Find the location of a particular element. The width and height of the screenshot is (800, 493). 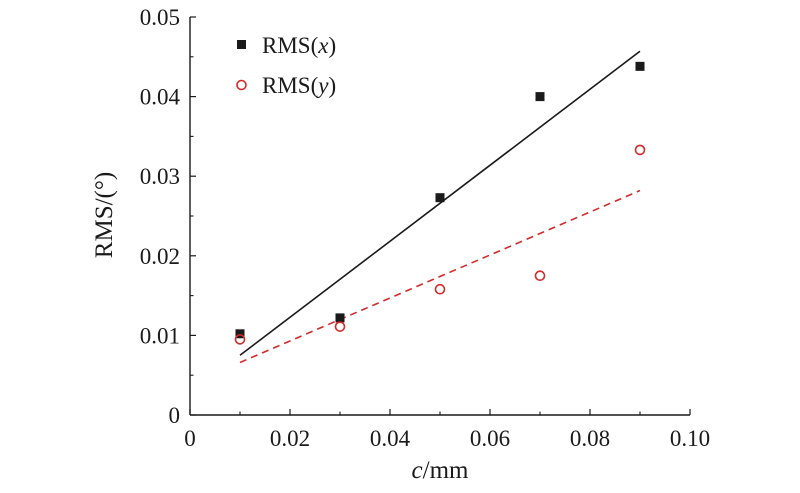

y-tick-label: 0.05 is located at coordinates (160, 17).